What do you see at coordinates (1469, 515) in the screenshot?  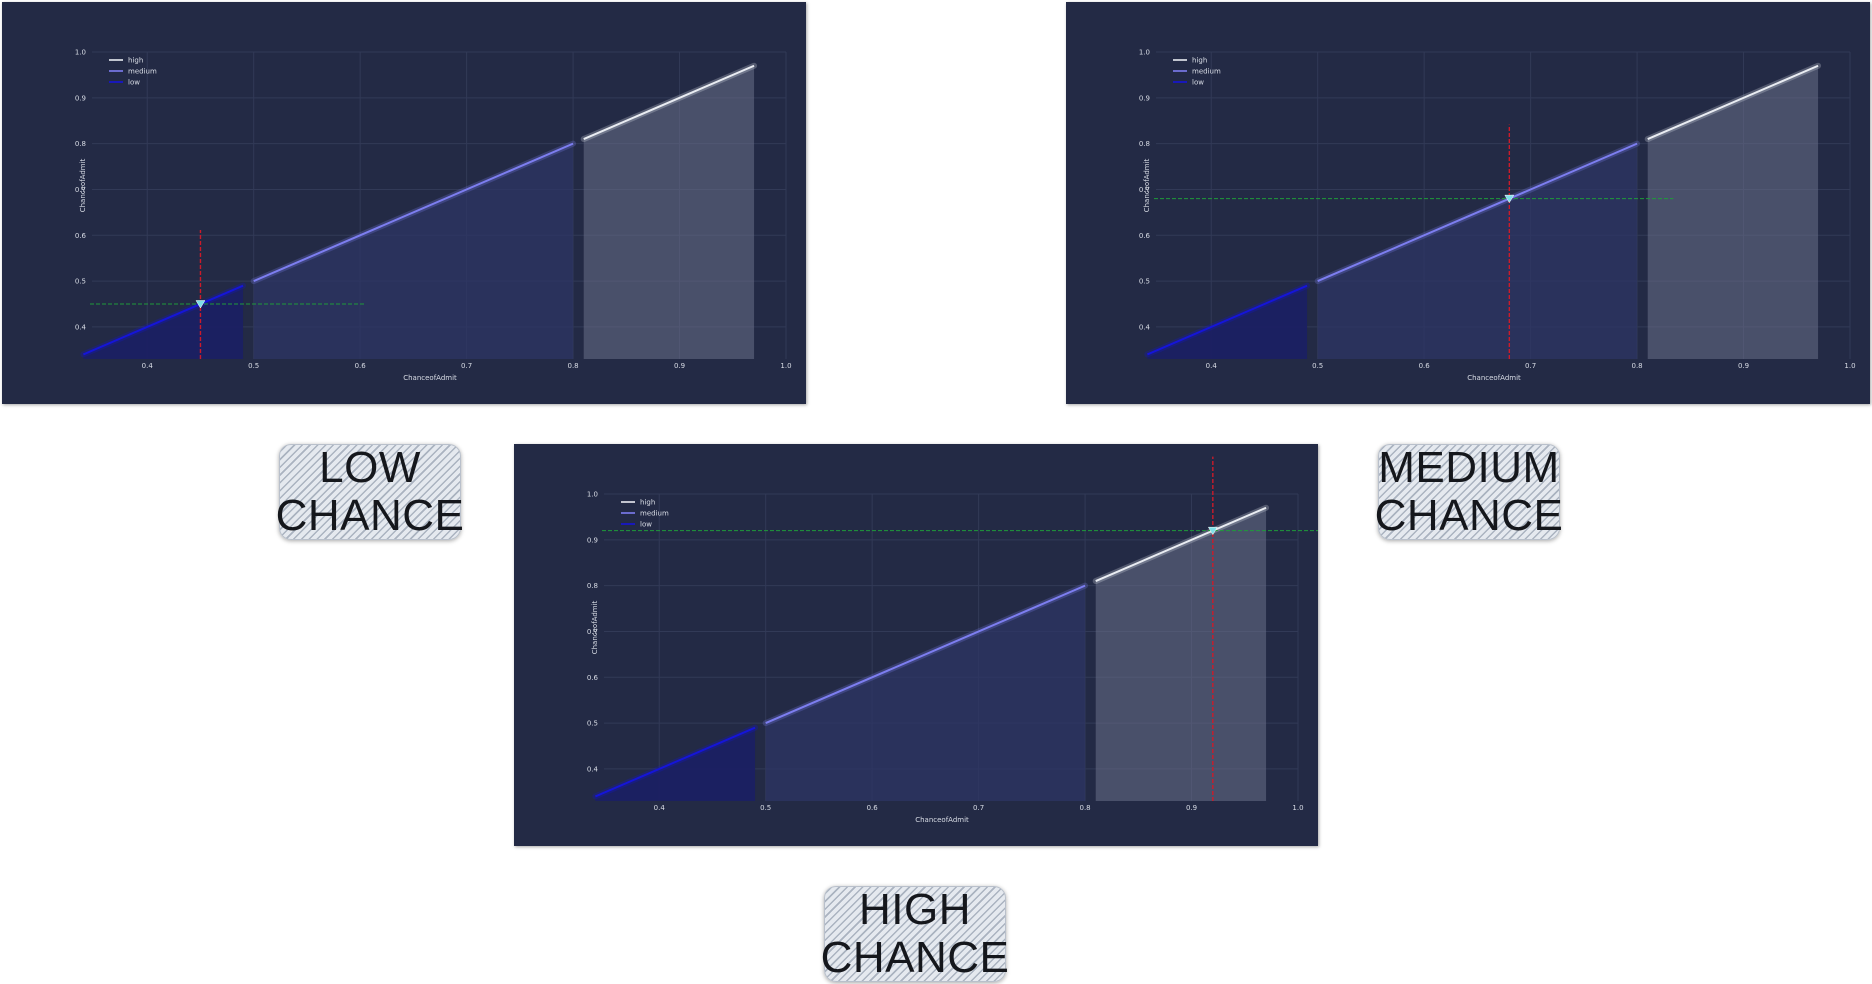 I see `medium-chance-badge-line2: CHANCE` at bounding box center [1469, 515].